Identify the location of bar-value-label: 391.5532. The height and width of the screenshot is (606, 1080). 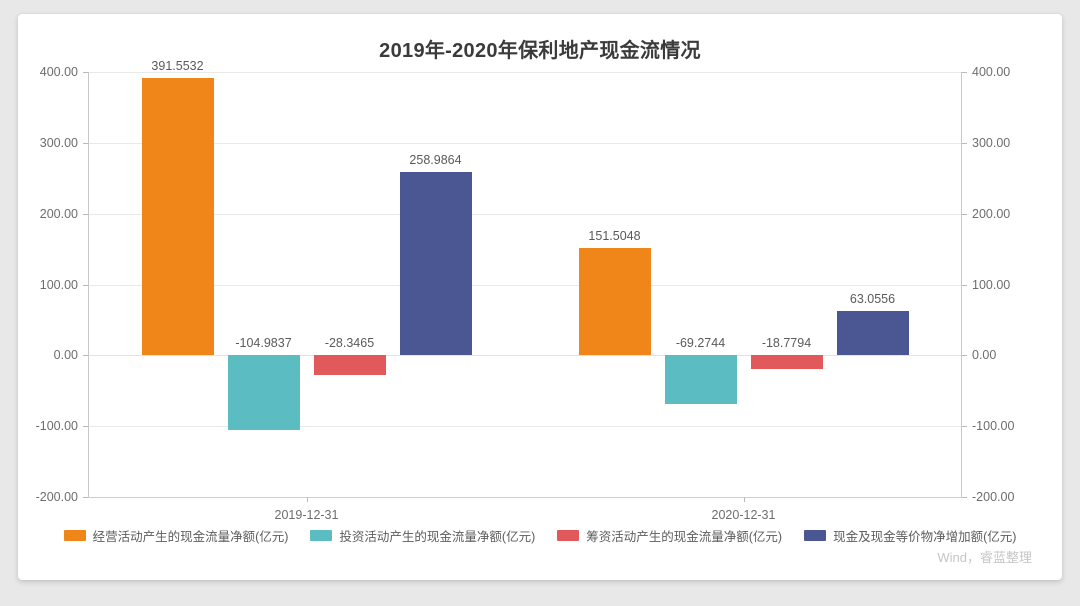
(177, 65).